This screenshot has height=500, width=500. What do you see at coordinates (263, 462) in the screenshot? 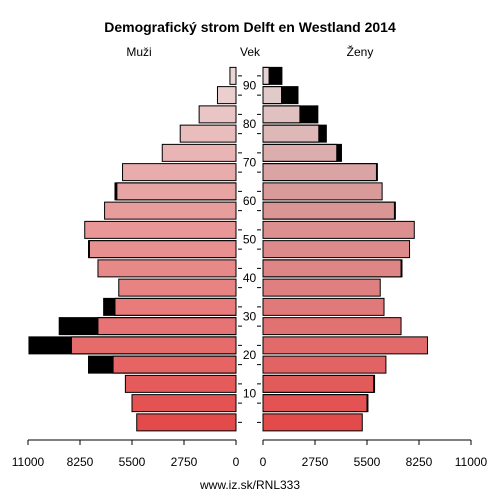
I see `female-x-tick-label: 0` at bounding box center [263, 462].